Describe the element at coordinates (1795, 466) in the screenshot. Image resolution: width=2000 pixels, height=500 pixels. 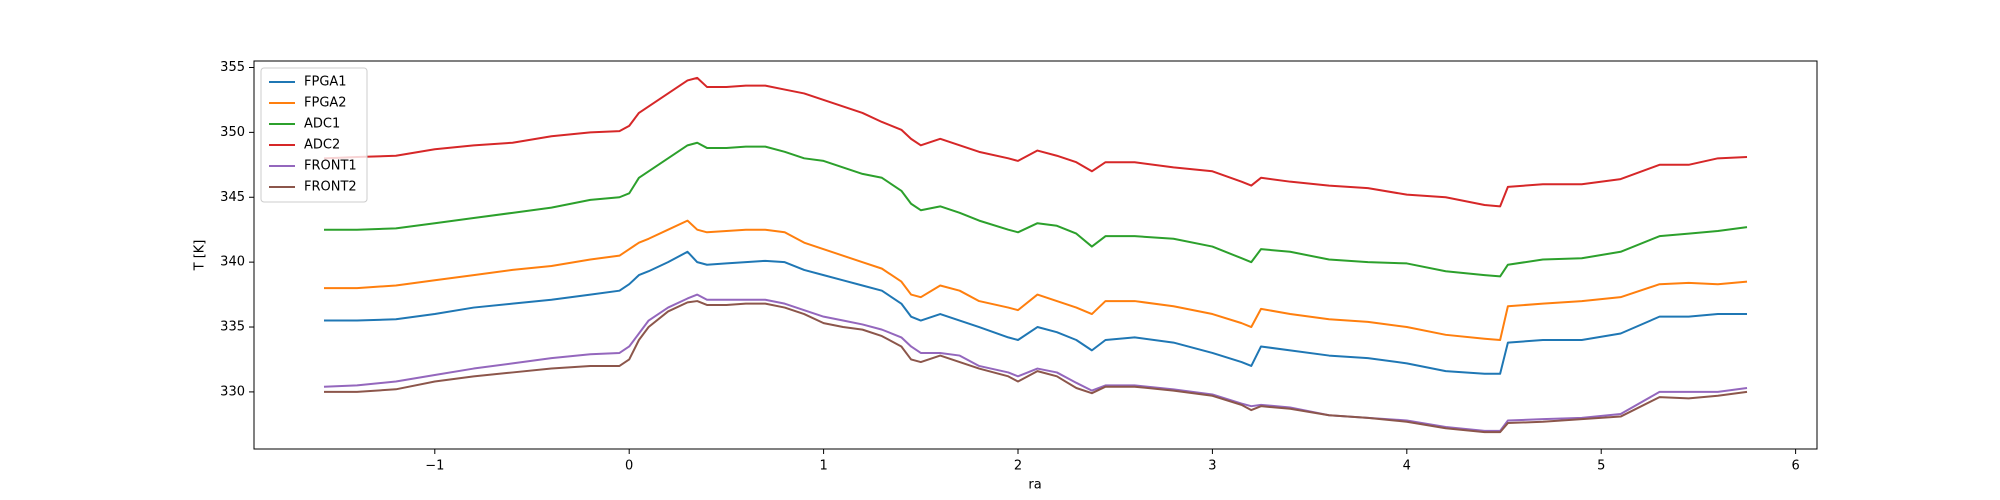
I see `x-tick-label: 6` at that location.